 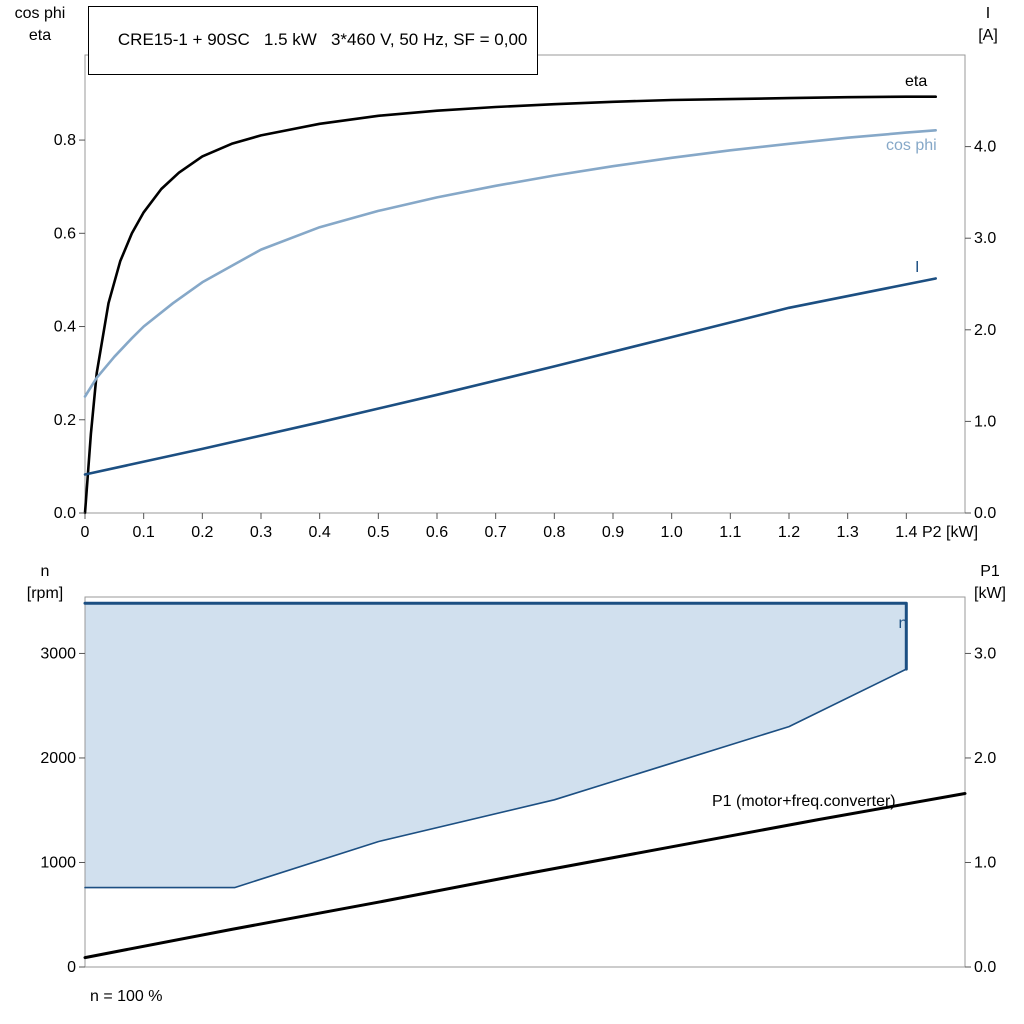 What do you see at coordinates (65, 140) in the screenshot?
I see `left-tick-label: 0.8` at bounding box center [65, 140].